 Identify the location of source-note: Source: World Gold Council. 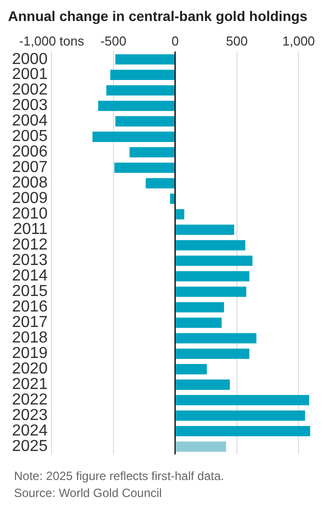
(88, 493).